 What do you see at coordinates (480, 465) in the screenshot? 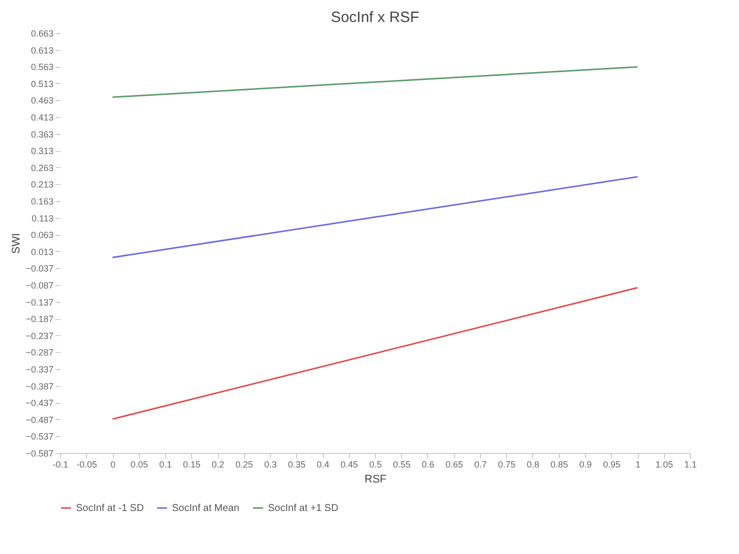
I see `x-tick-label: 0.7` at bounding box center [480, 465].